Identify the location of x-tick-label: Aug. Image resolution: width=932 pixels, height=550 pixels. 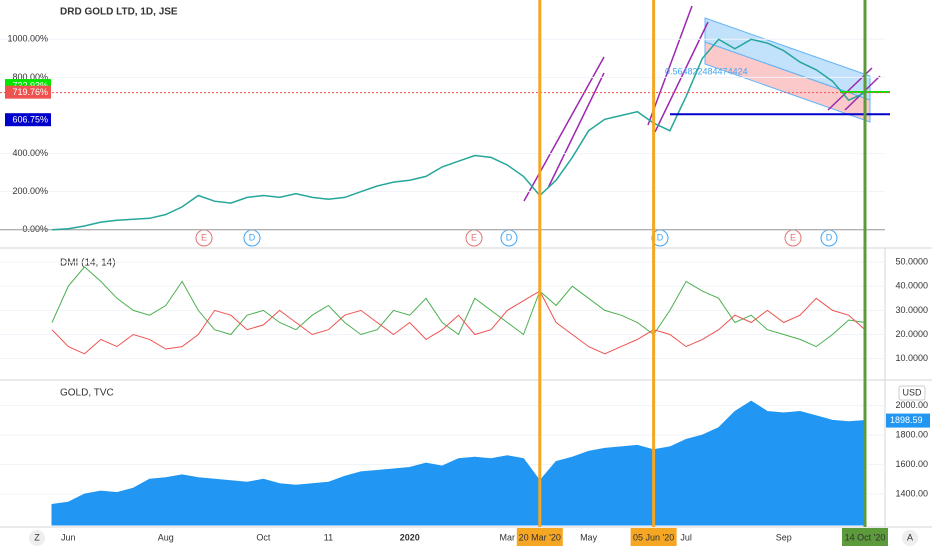
(166, 537).